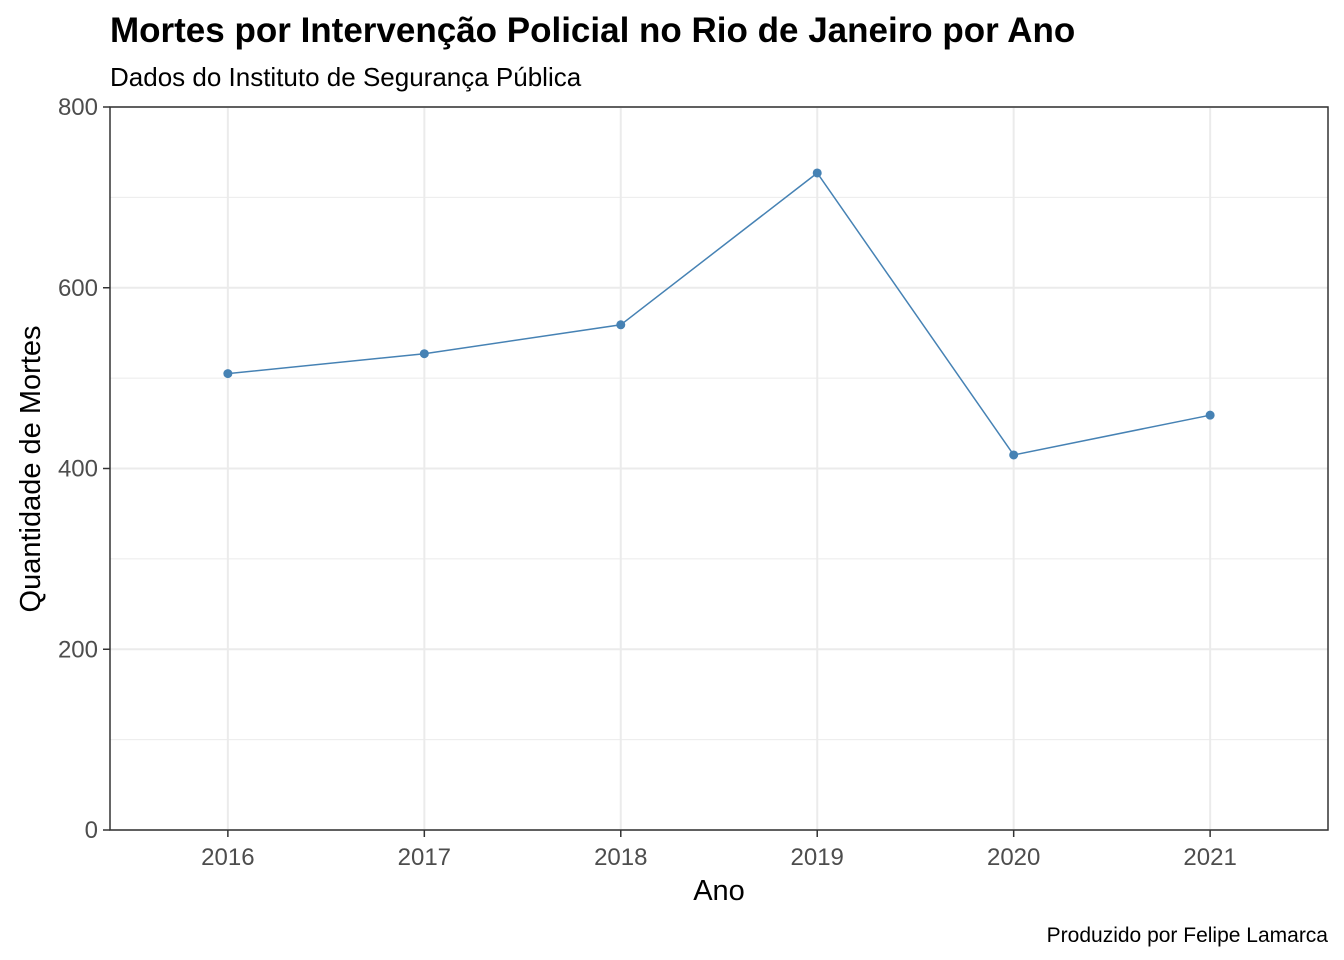 The image size is (1344, 960). Describe the element at coordinates (1209, 857) in the screenshot. I see `x-tick-label: 2021` at that location.